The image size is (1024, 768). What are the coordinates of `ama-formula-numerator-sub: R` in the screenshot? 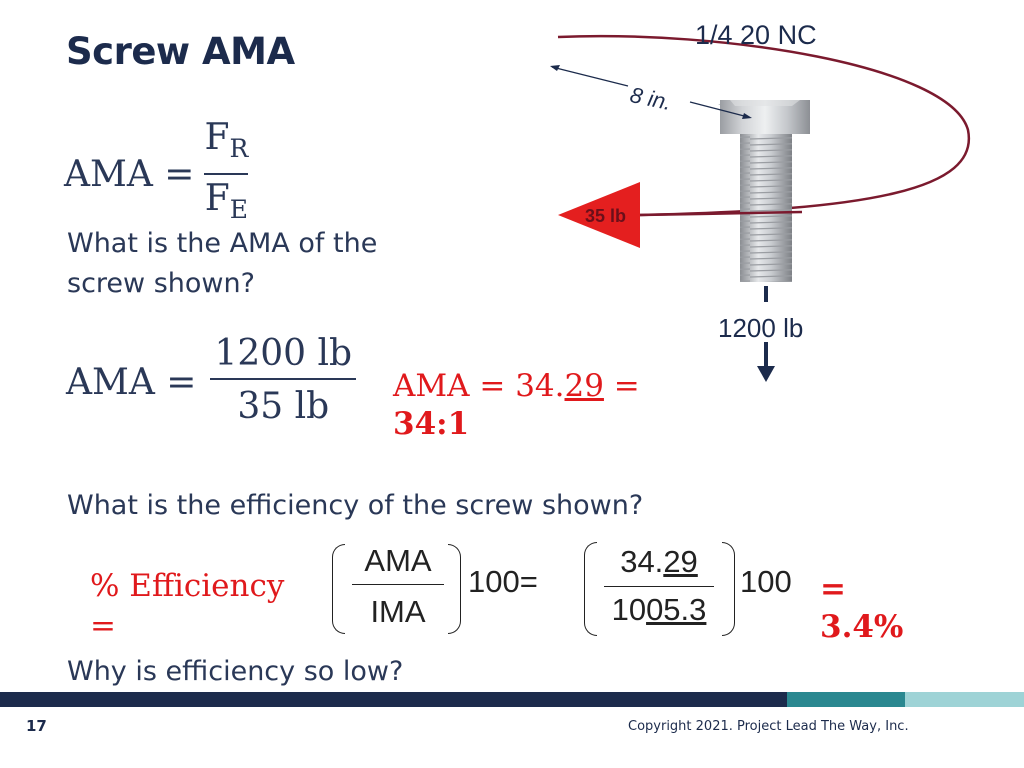 It's located at (239, 149).